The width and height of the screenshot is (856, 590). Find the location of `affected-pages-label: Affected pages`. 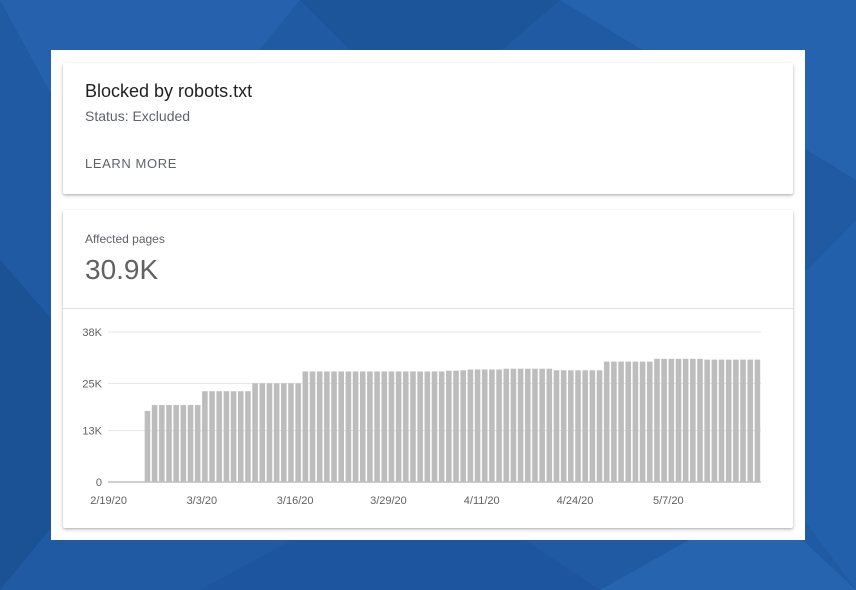

affected-pages-label: Affected pages is located at coordinates (125, 239).